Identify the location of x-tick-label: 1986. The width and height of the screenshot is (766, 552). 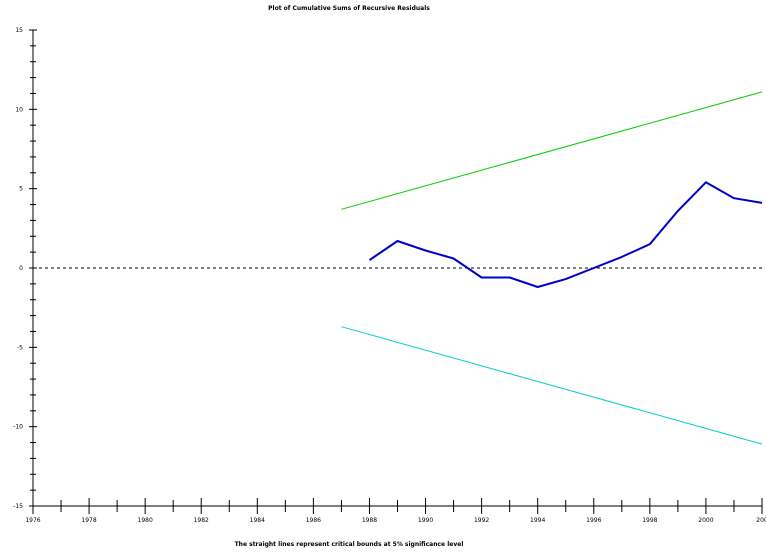
(313, 520).